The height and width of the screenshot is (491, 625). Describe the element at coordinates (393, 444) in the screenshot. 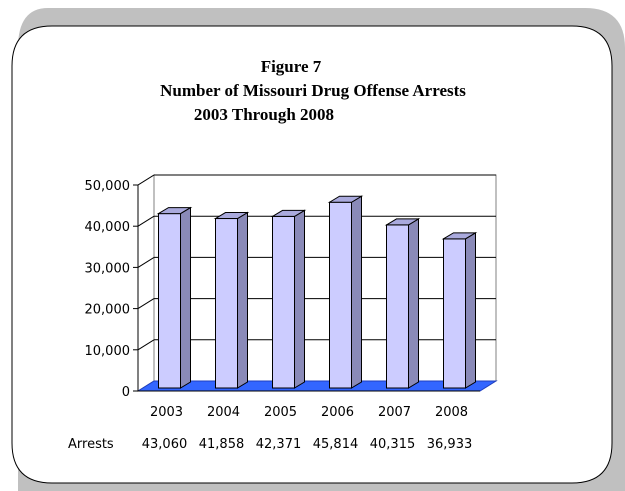

I see `data-table-value: 40,315` at that location.